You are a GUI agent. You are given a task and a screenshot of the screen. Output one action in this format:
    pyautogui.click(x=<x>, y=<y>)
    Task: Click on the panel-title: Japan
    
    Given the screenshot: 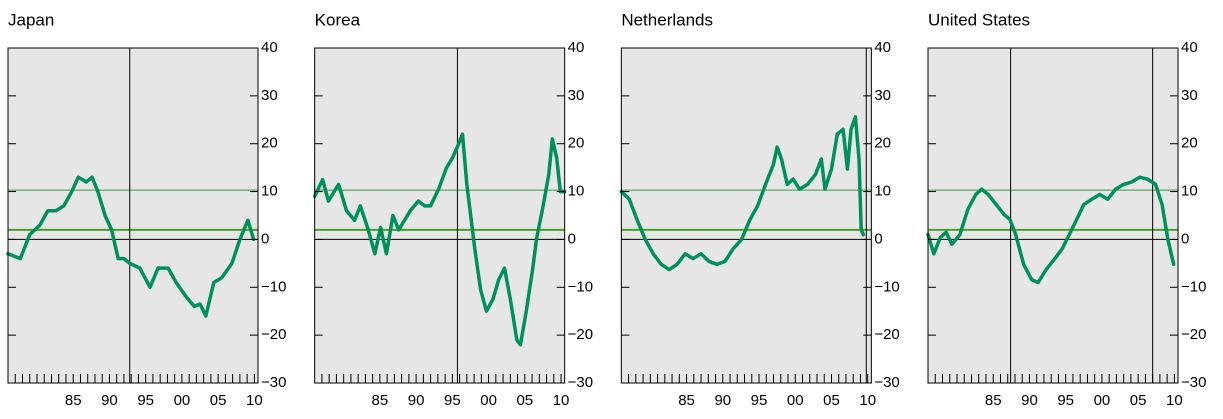 What is the action you would take?
    pyautogui.click(x=31, y=19)
    